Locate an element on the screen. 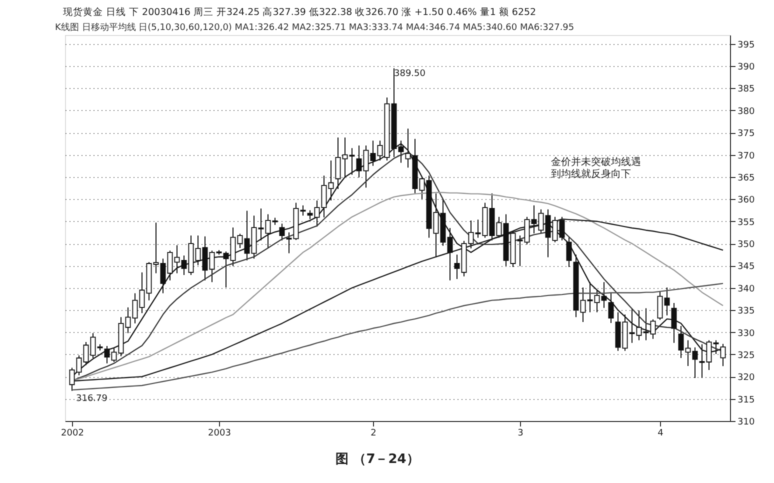 The height and width of the screenshot is (483, 774). y-tick-label: 355 is located at coordinates (746, 223).